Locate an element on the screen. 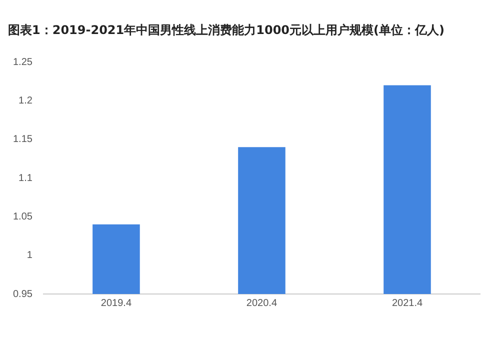 The height and width of the screenshot is (362, 500). x-tick-label: 2019.4 is located at coordinates (116, 303).